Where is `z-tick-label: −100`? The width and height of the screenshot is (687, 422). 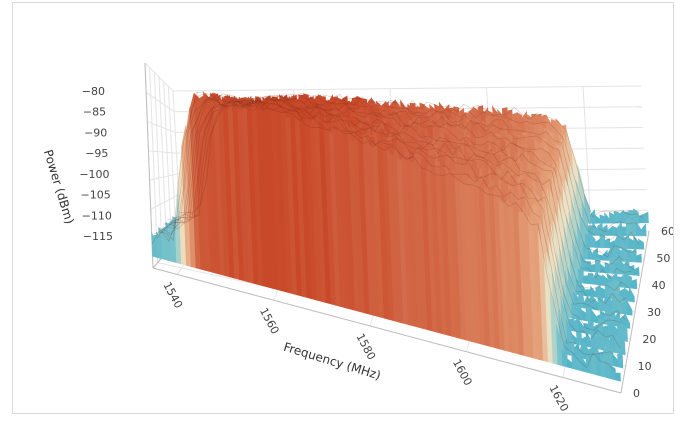
z-tick-label: −100 is located at coordinates (94, 174).